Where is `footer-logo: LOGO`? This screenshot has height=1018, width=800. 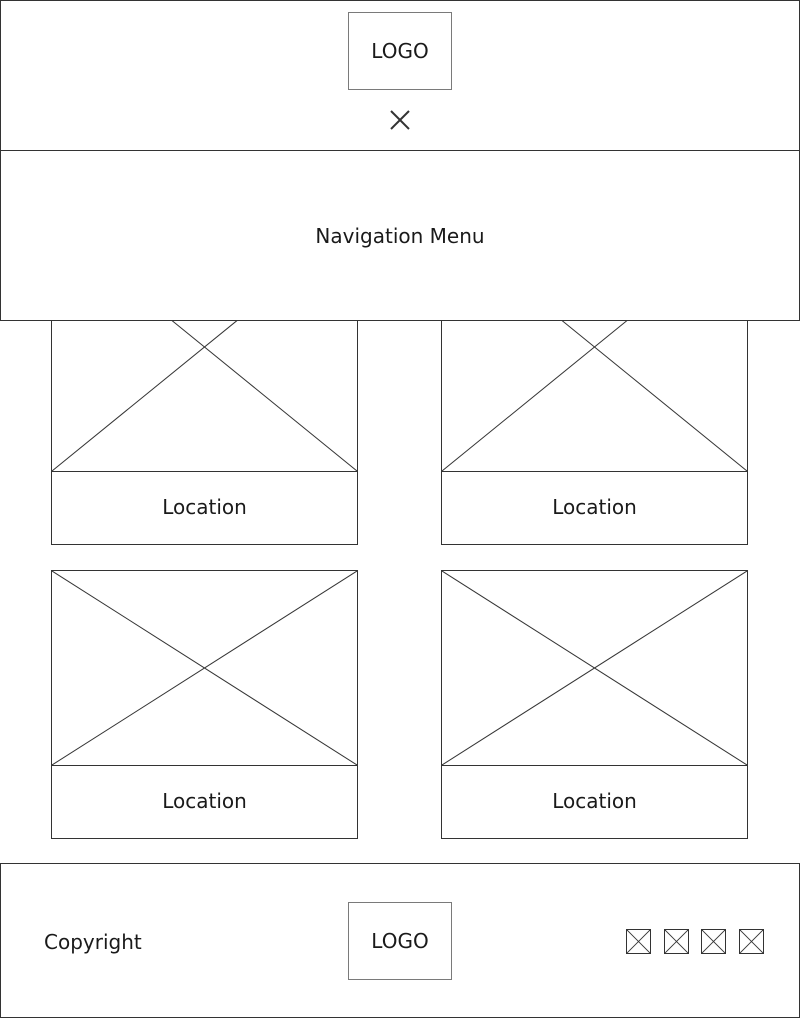 footer-logo: LOGO is located at coordinates (400, 941).